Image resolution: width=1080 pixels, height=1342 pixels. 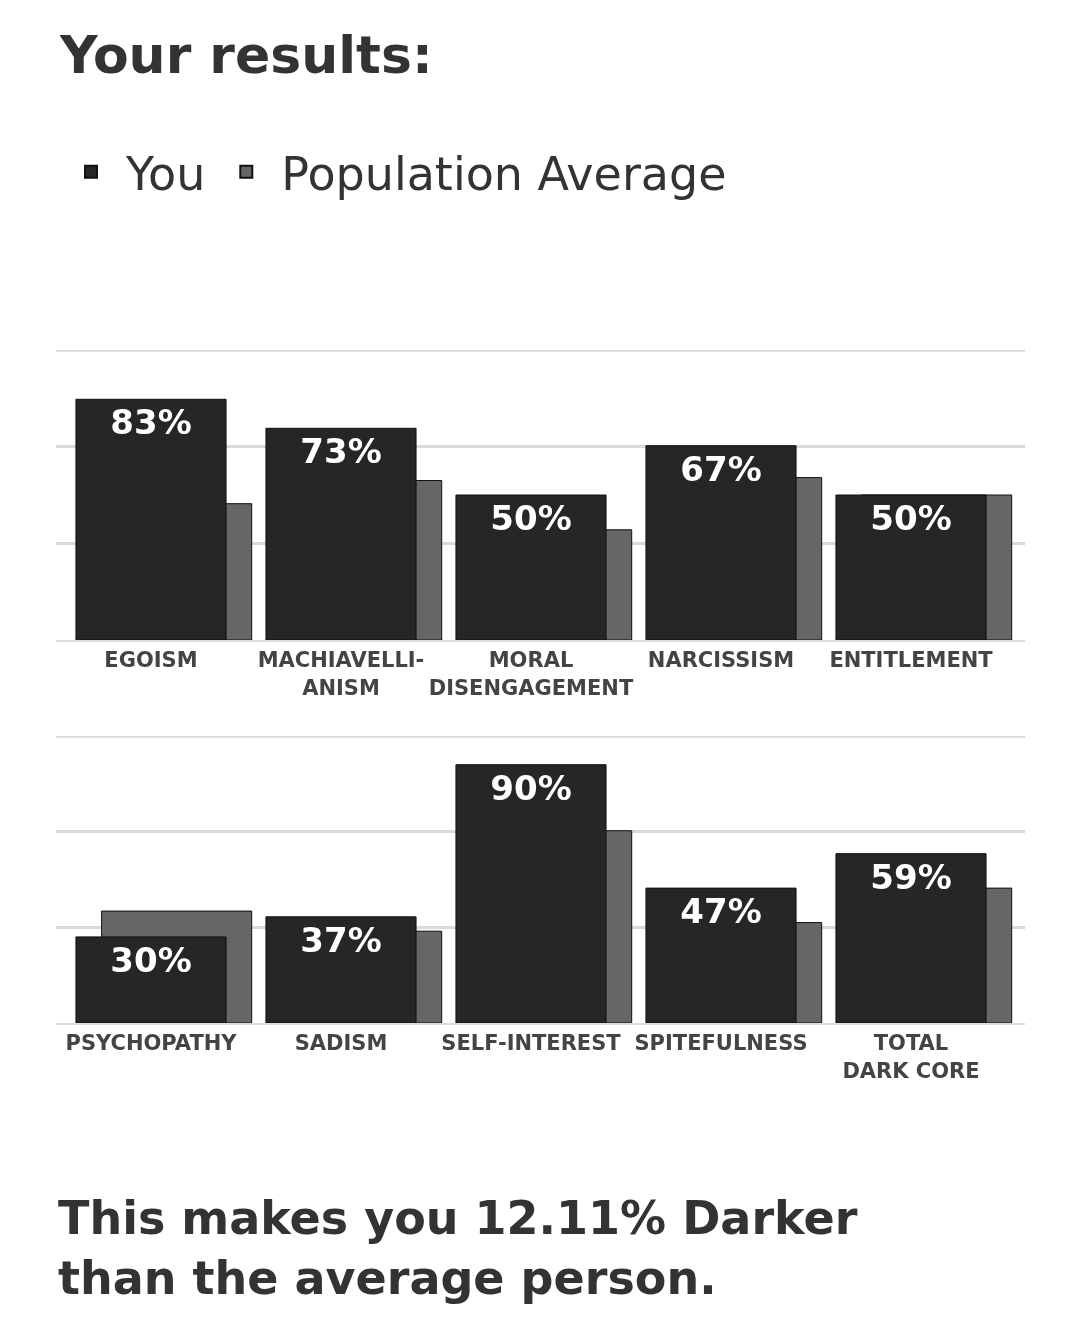 I want to click on x-tick-label: SPITEFULNESS, so click(x=721, y=1043).